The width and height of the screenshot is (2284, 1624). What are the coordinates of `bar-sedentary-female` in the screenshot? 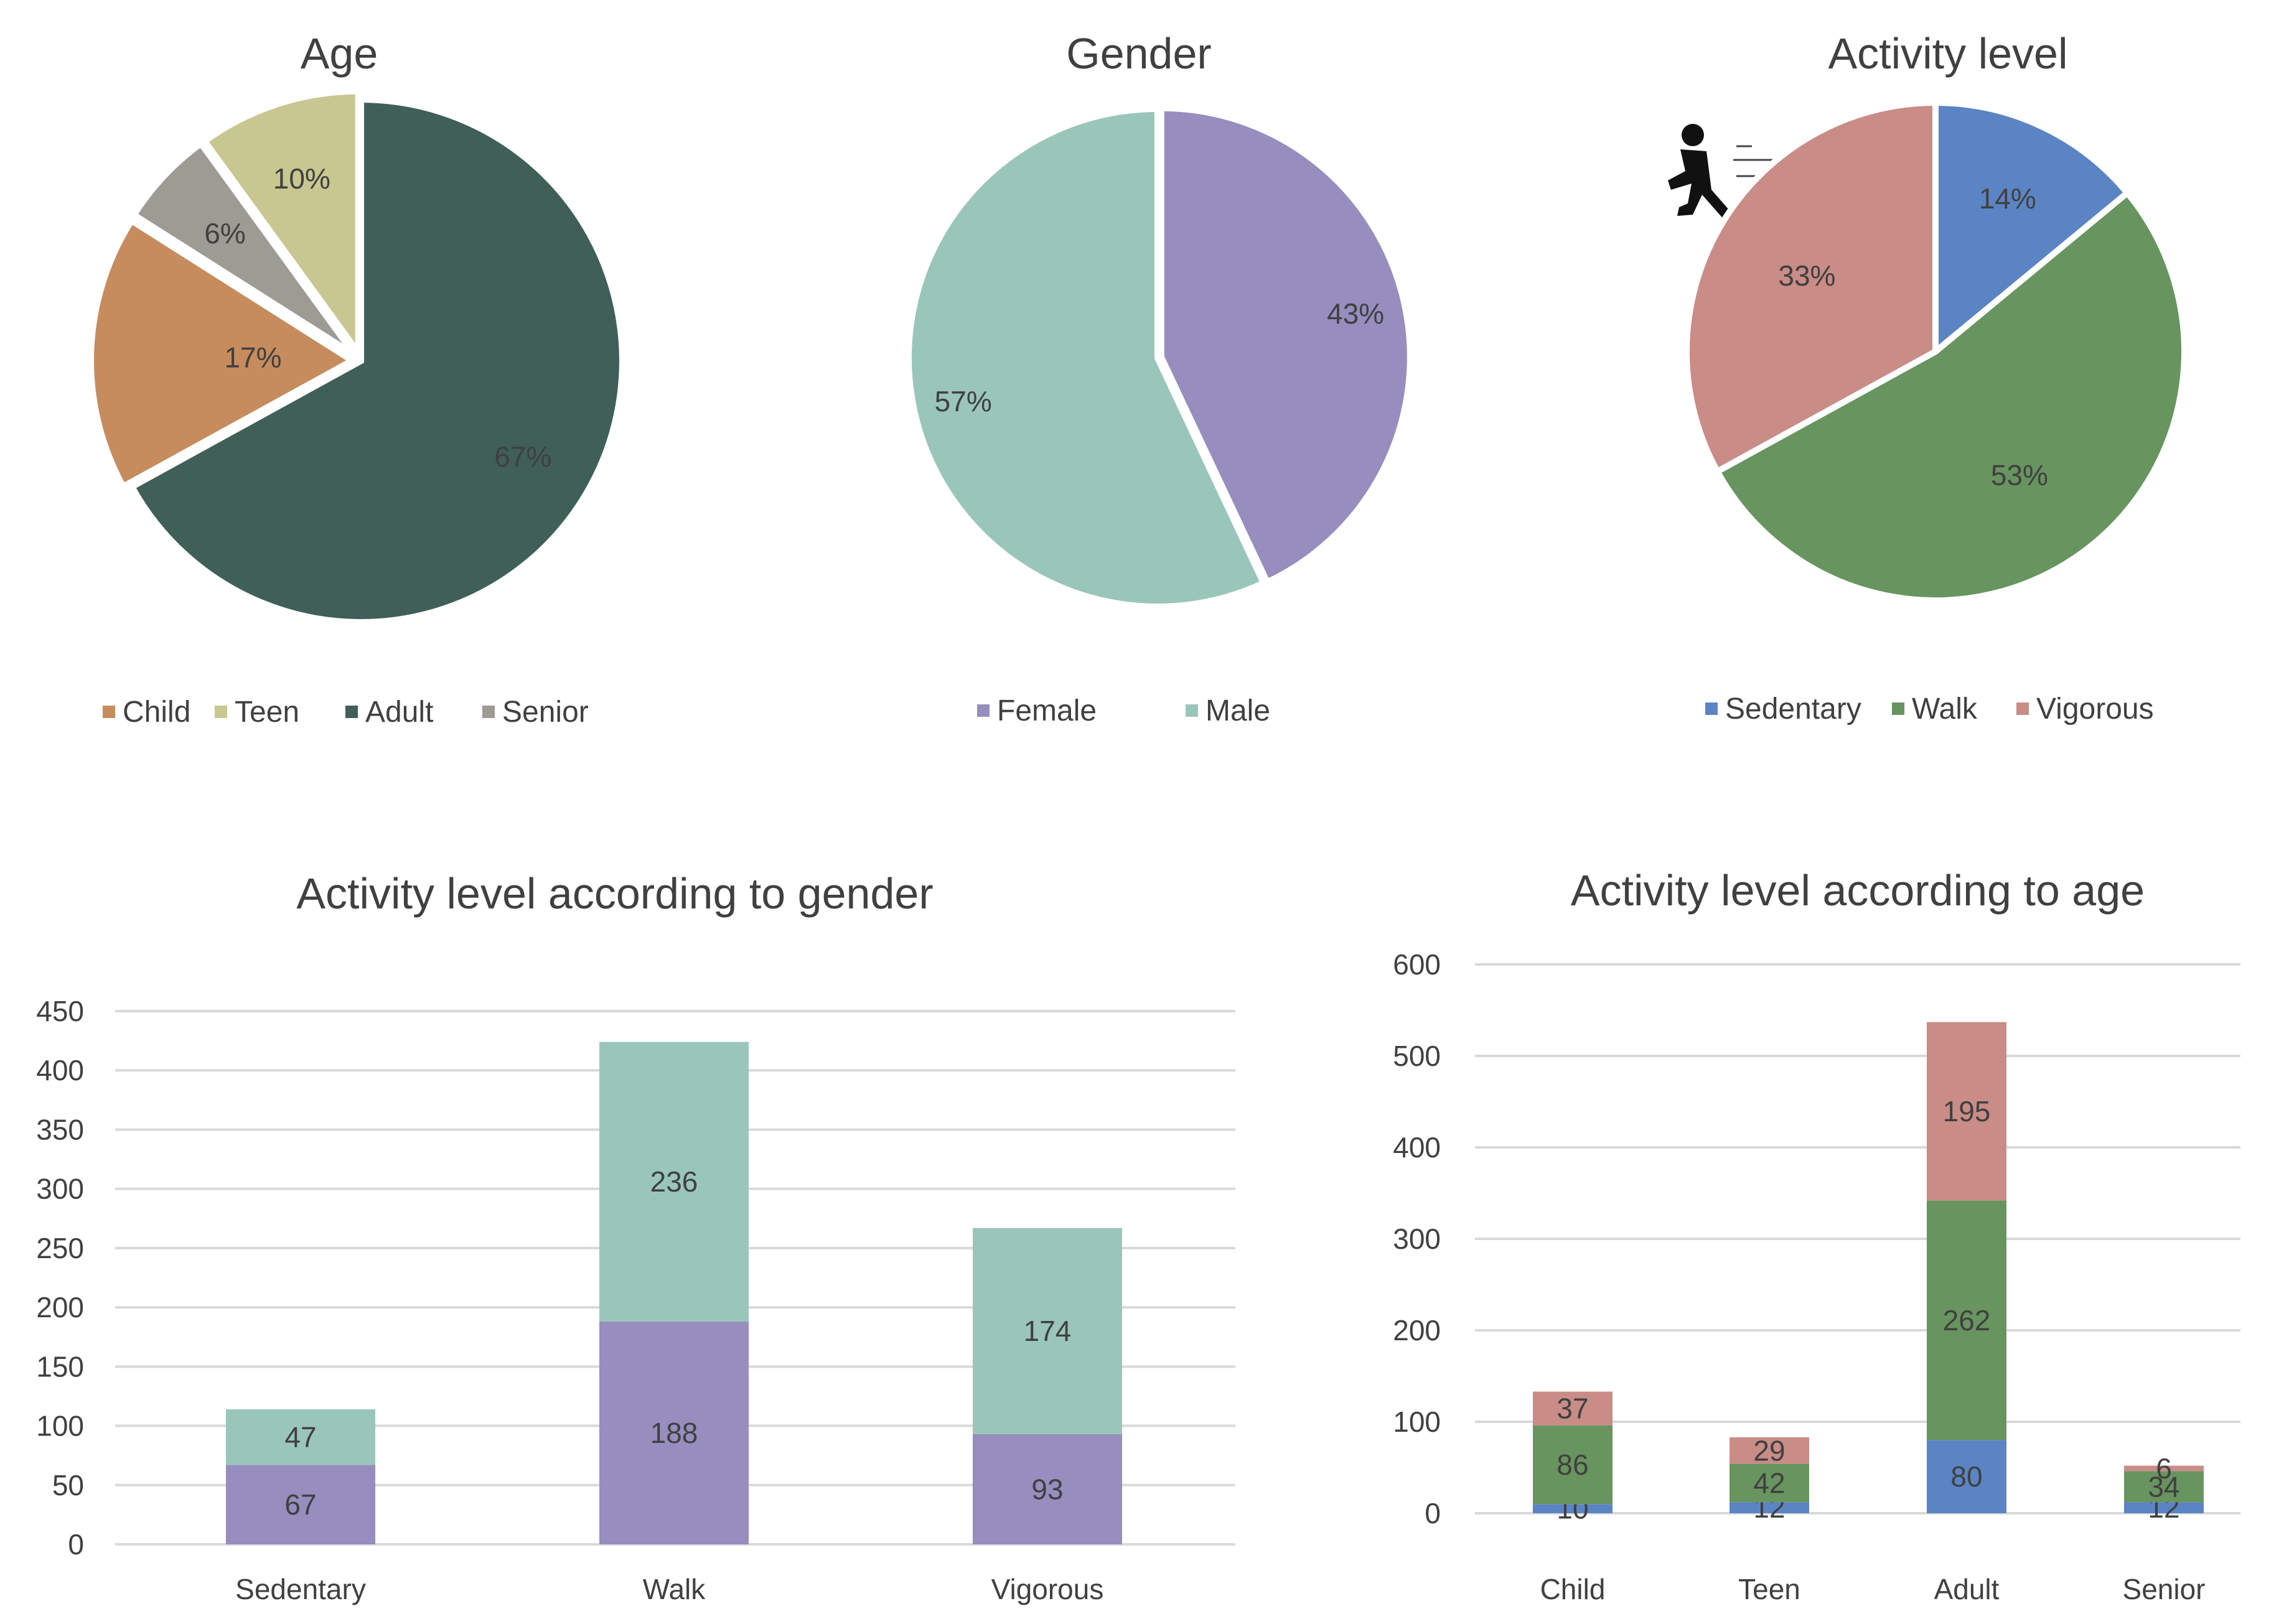 It's located at (300, 1504).